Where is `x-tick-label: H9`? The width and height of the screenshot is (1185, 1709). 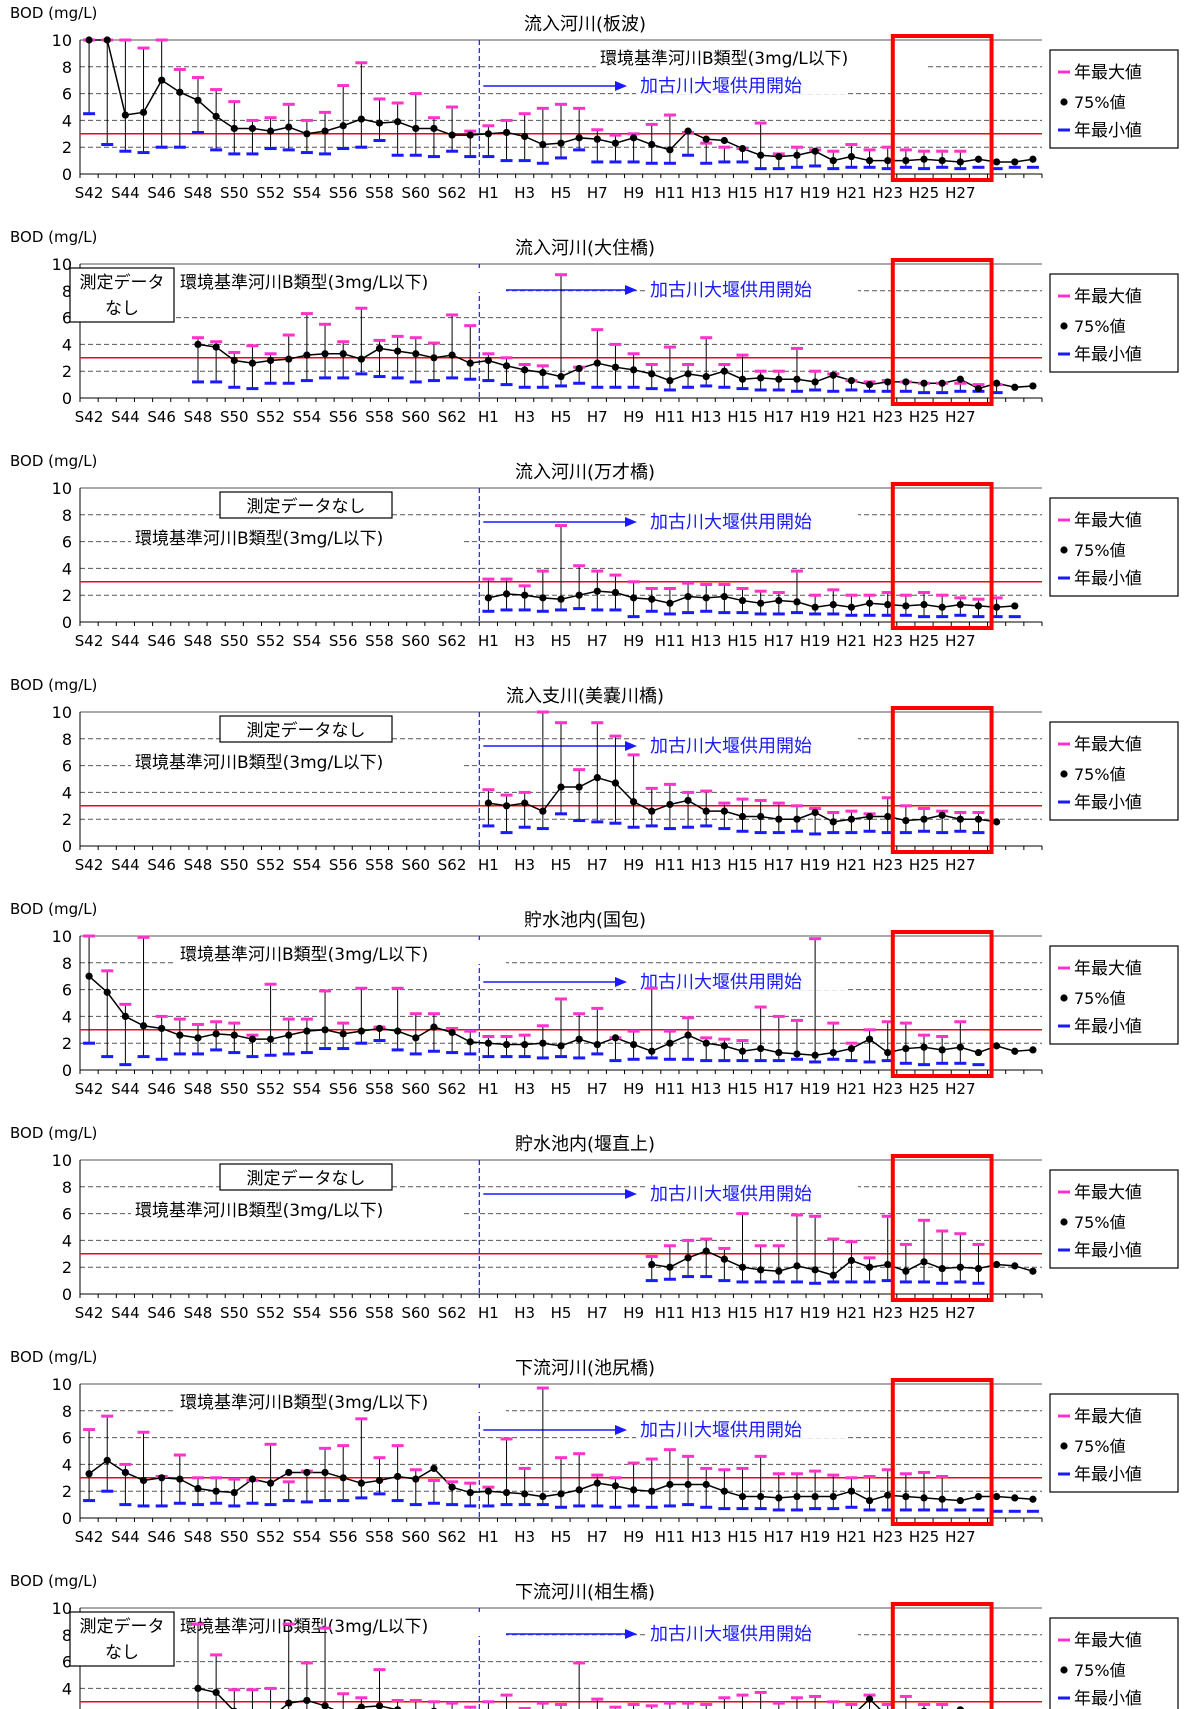 x-tick-label: H9 is located at coordinates (633, 865).